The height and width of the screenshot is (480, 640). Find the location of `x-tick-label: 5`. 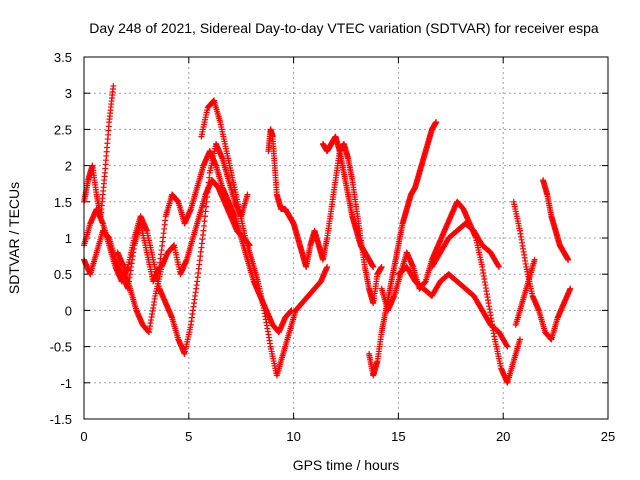

x-tick-label: 5 is located at coordinates (188, 436).